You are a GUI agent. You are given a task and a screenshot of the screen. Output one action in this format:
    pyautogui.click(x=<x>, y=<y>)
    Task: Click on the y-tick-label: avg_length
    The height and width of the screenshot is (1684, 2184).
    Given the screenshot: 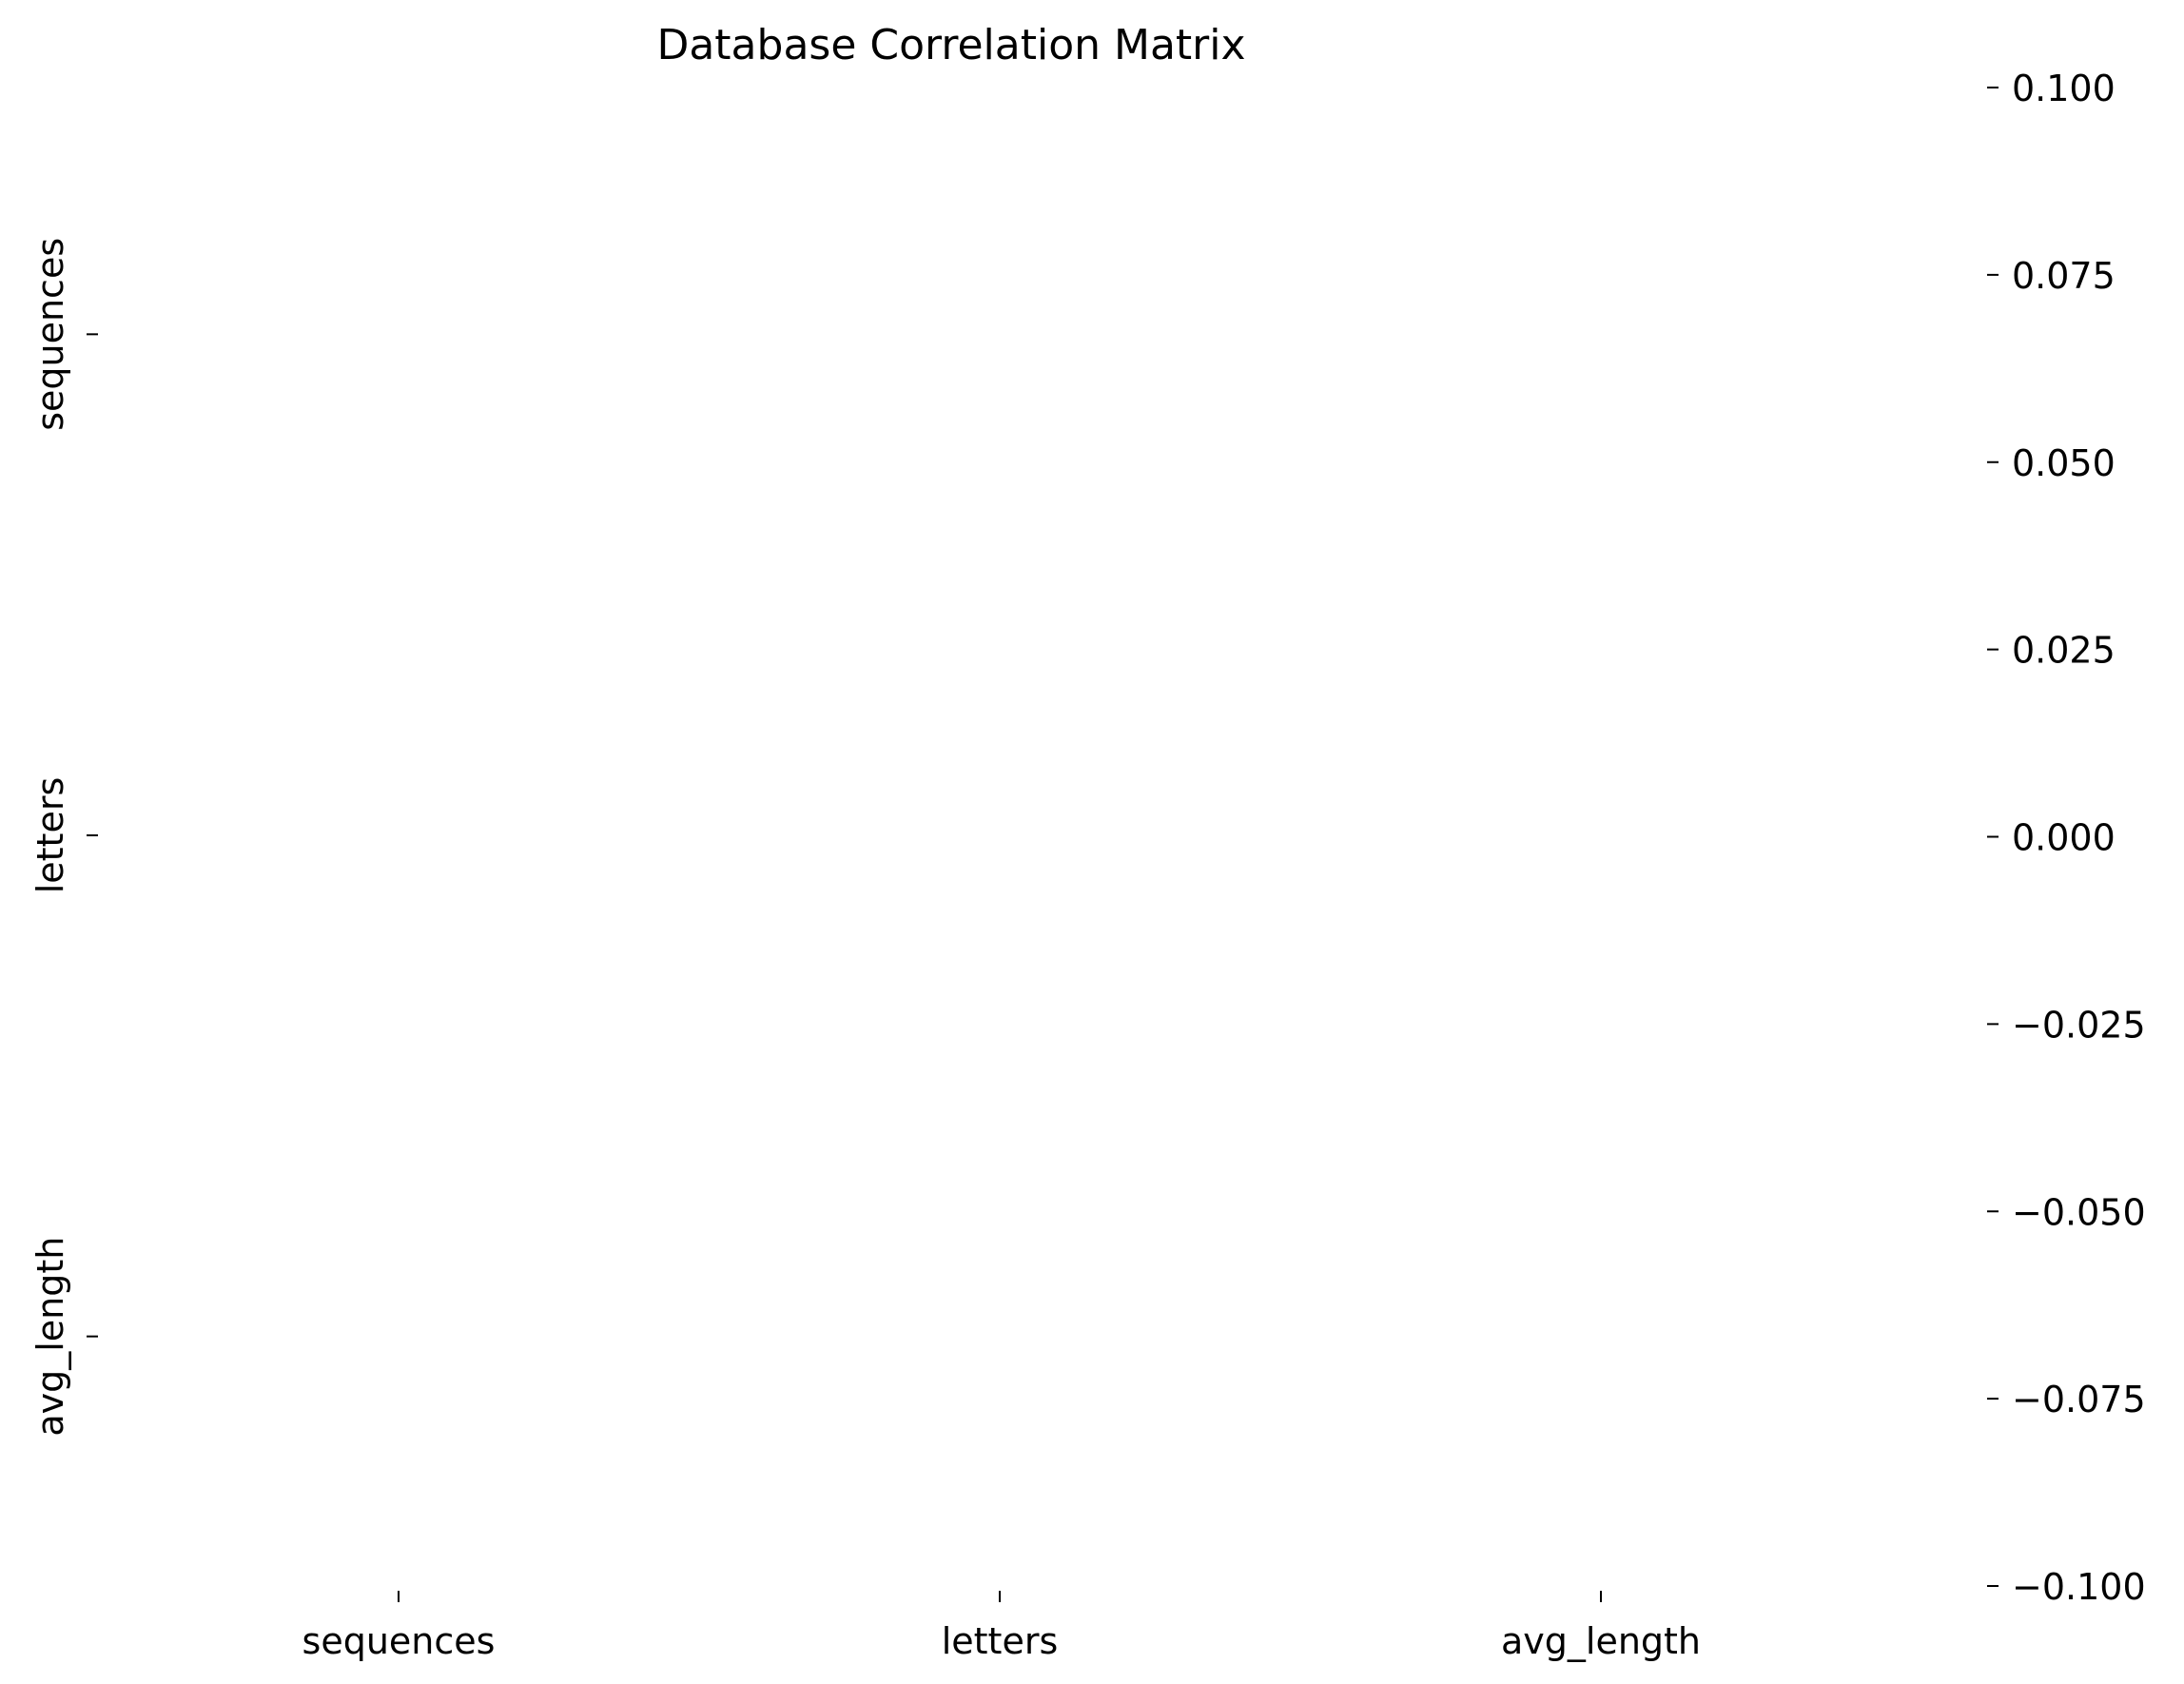 What is the action you would take?
    pyautogui.click(x=50, y=1337)
    